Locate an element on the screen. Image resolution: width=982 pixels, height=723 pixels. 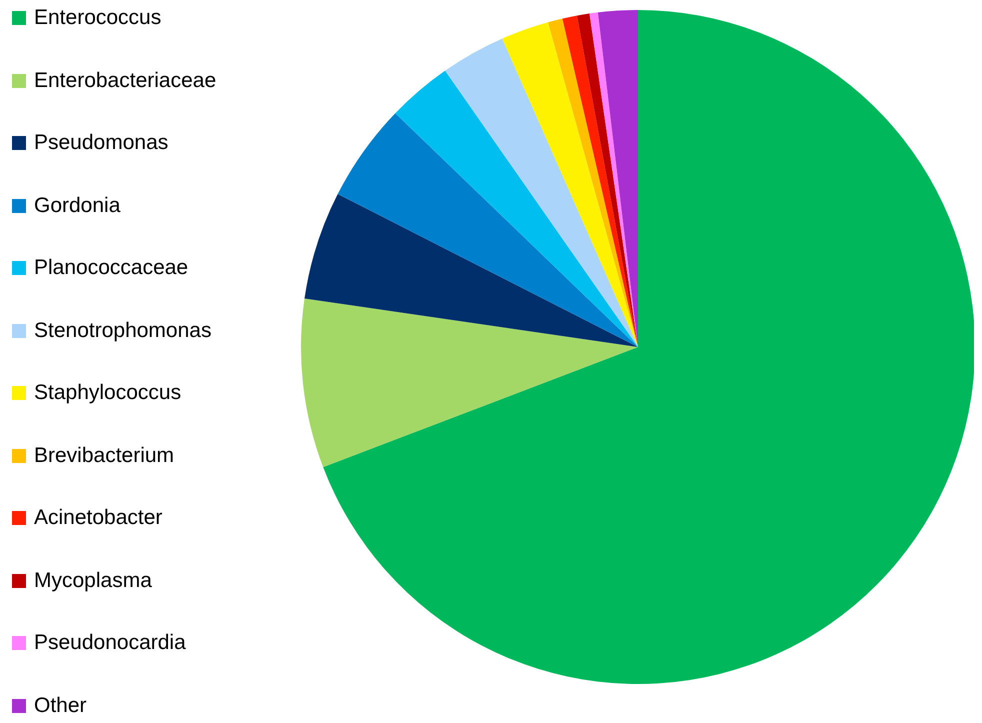
legend-label: Planococcaceae is located at coordinates (111, 268).